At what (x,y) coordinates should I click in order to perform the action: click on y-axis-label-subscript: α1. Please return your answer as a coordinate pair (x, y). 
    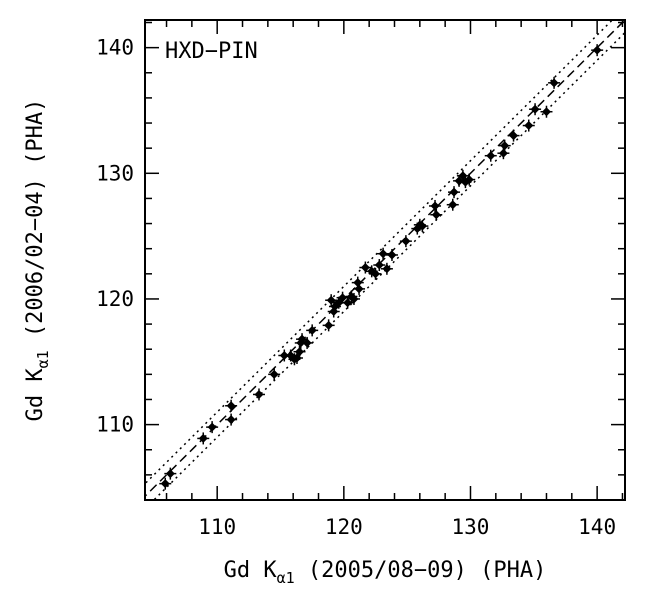
    Looking at the image, I should click on (43, 359).